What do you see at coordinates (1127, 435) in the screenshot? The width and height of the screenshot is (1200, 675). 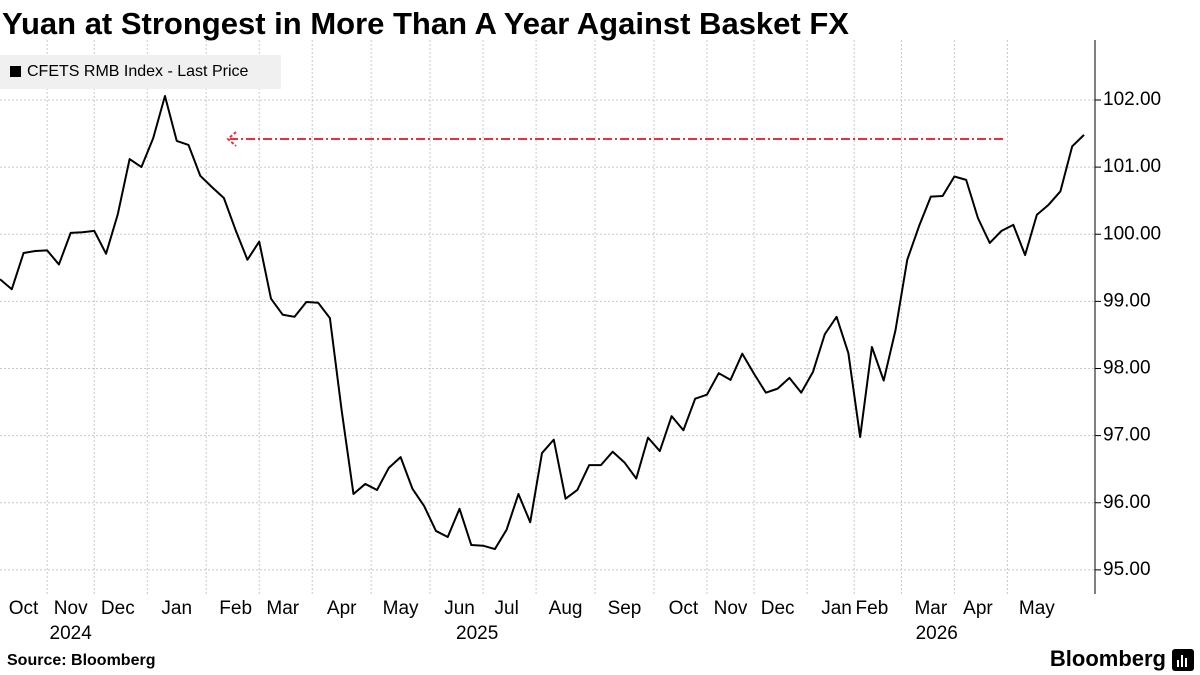 I see `y-tick-label: 97.00` at bounding box center [1127, 435].